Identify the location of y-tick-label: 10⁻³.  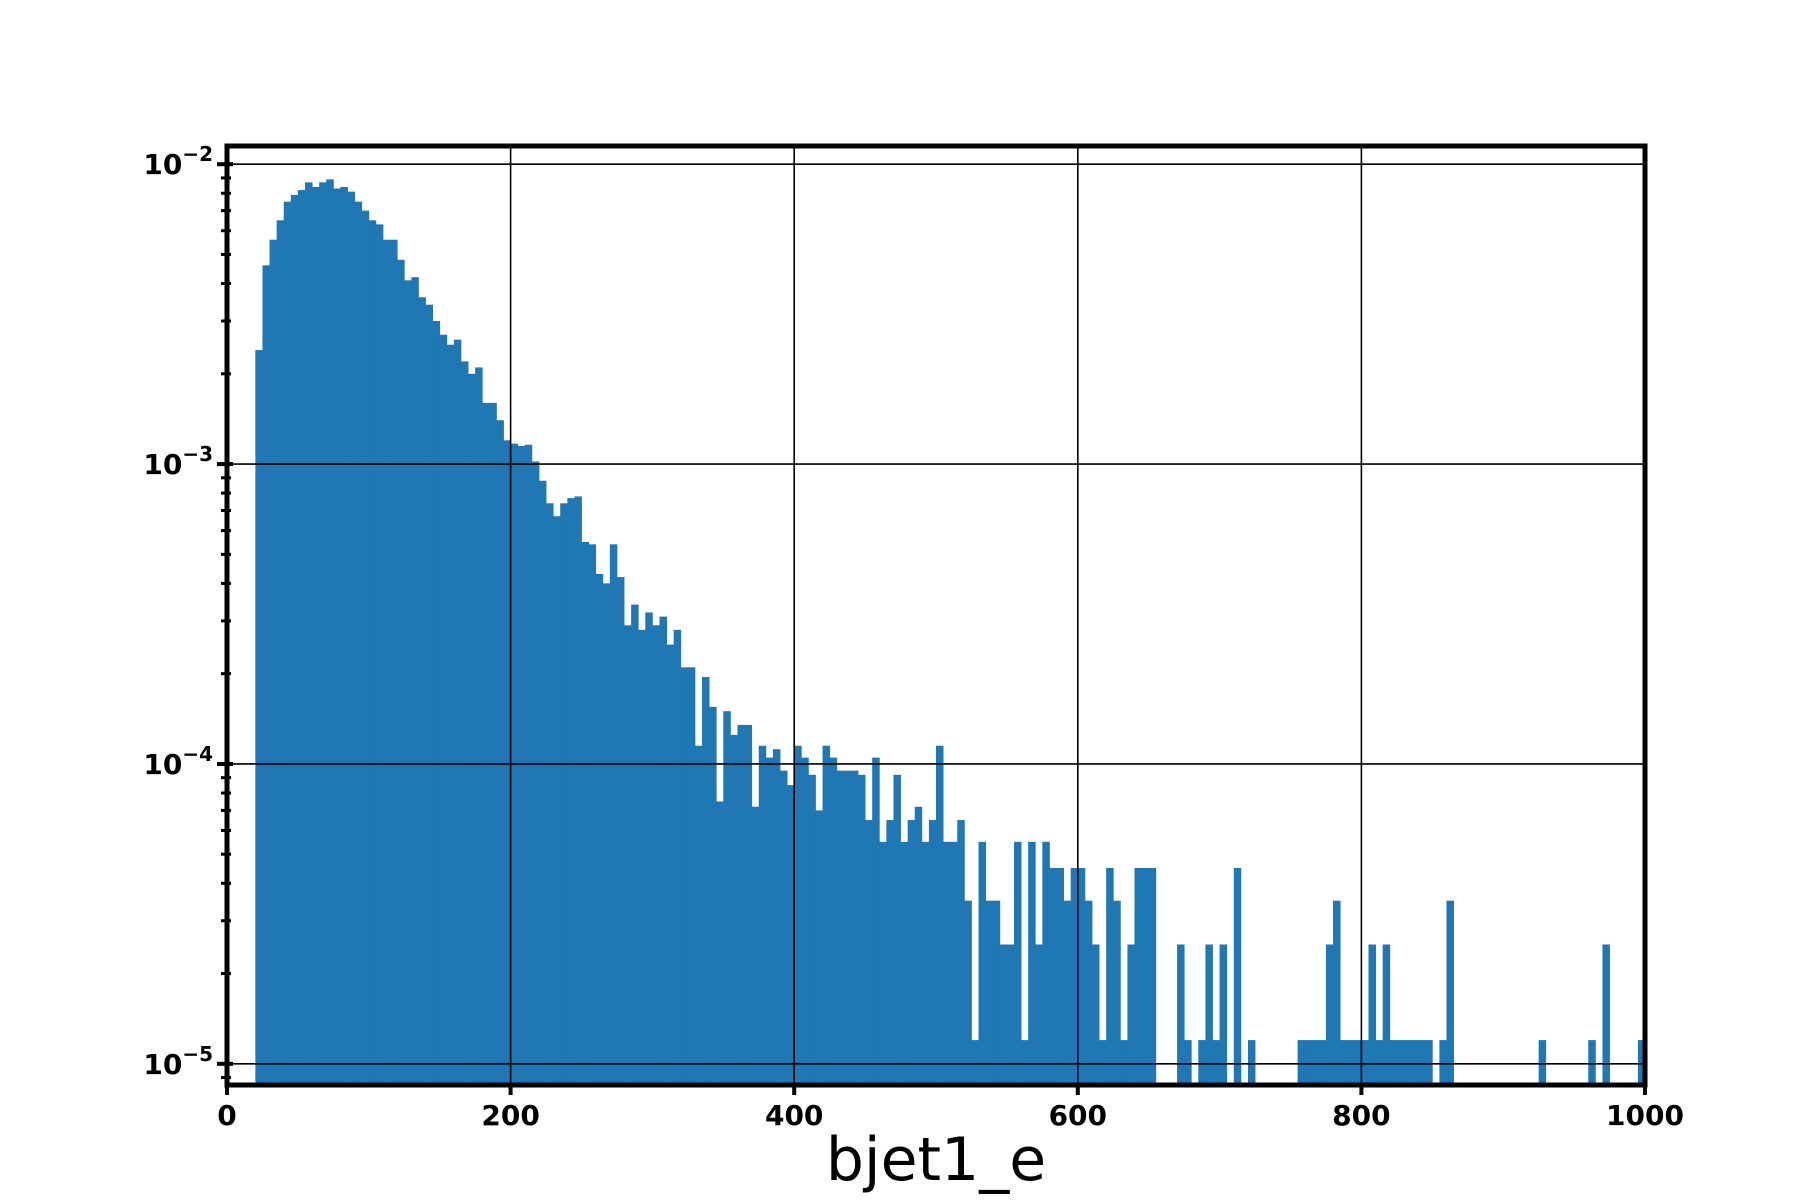
(178, 461).